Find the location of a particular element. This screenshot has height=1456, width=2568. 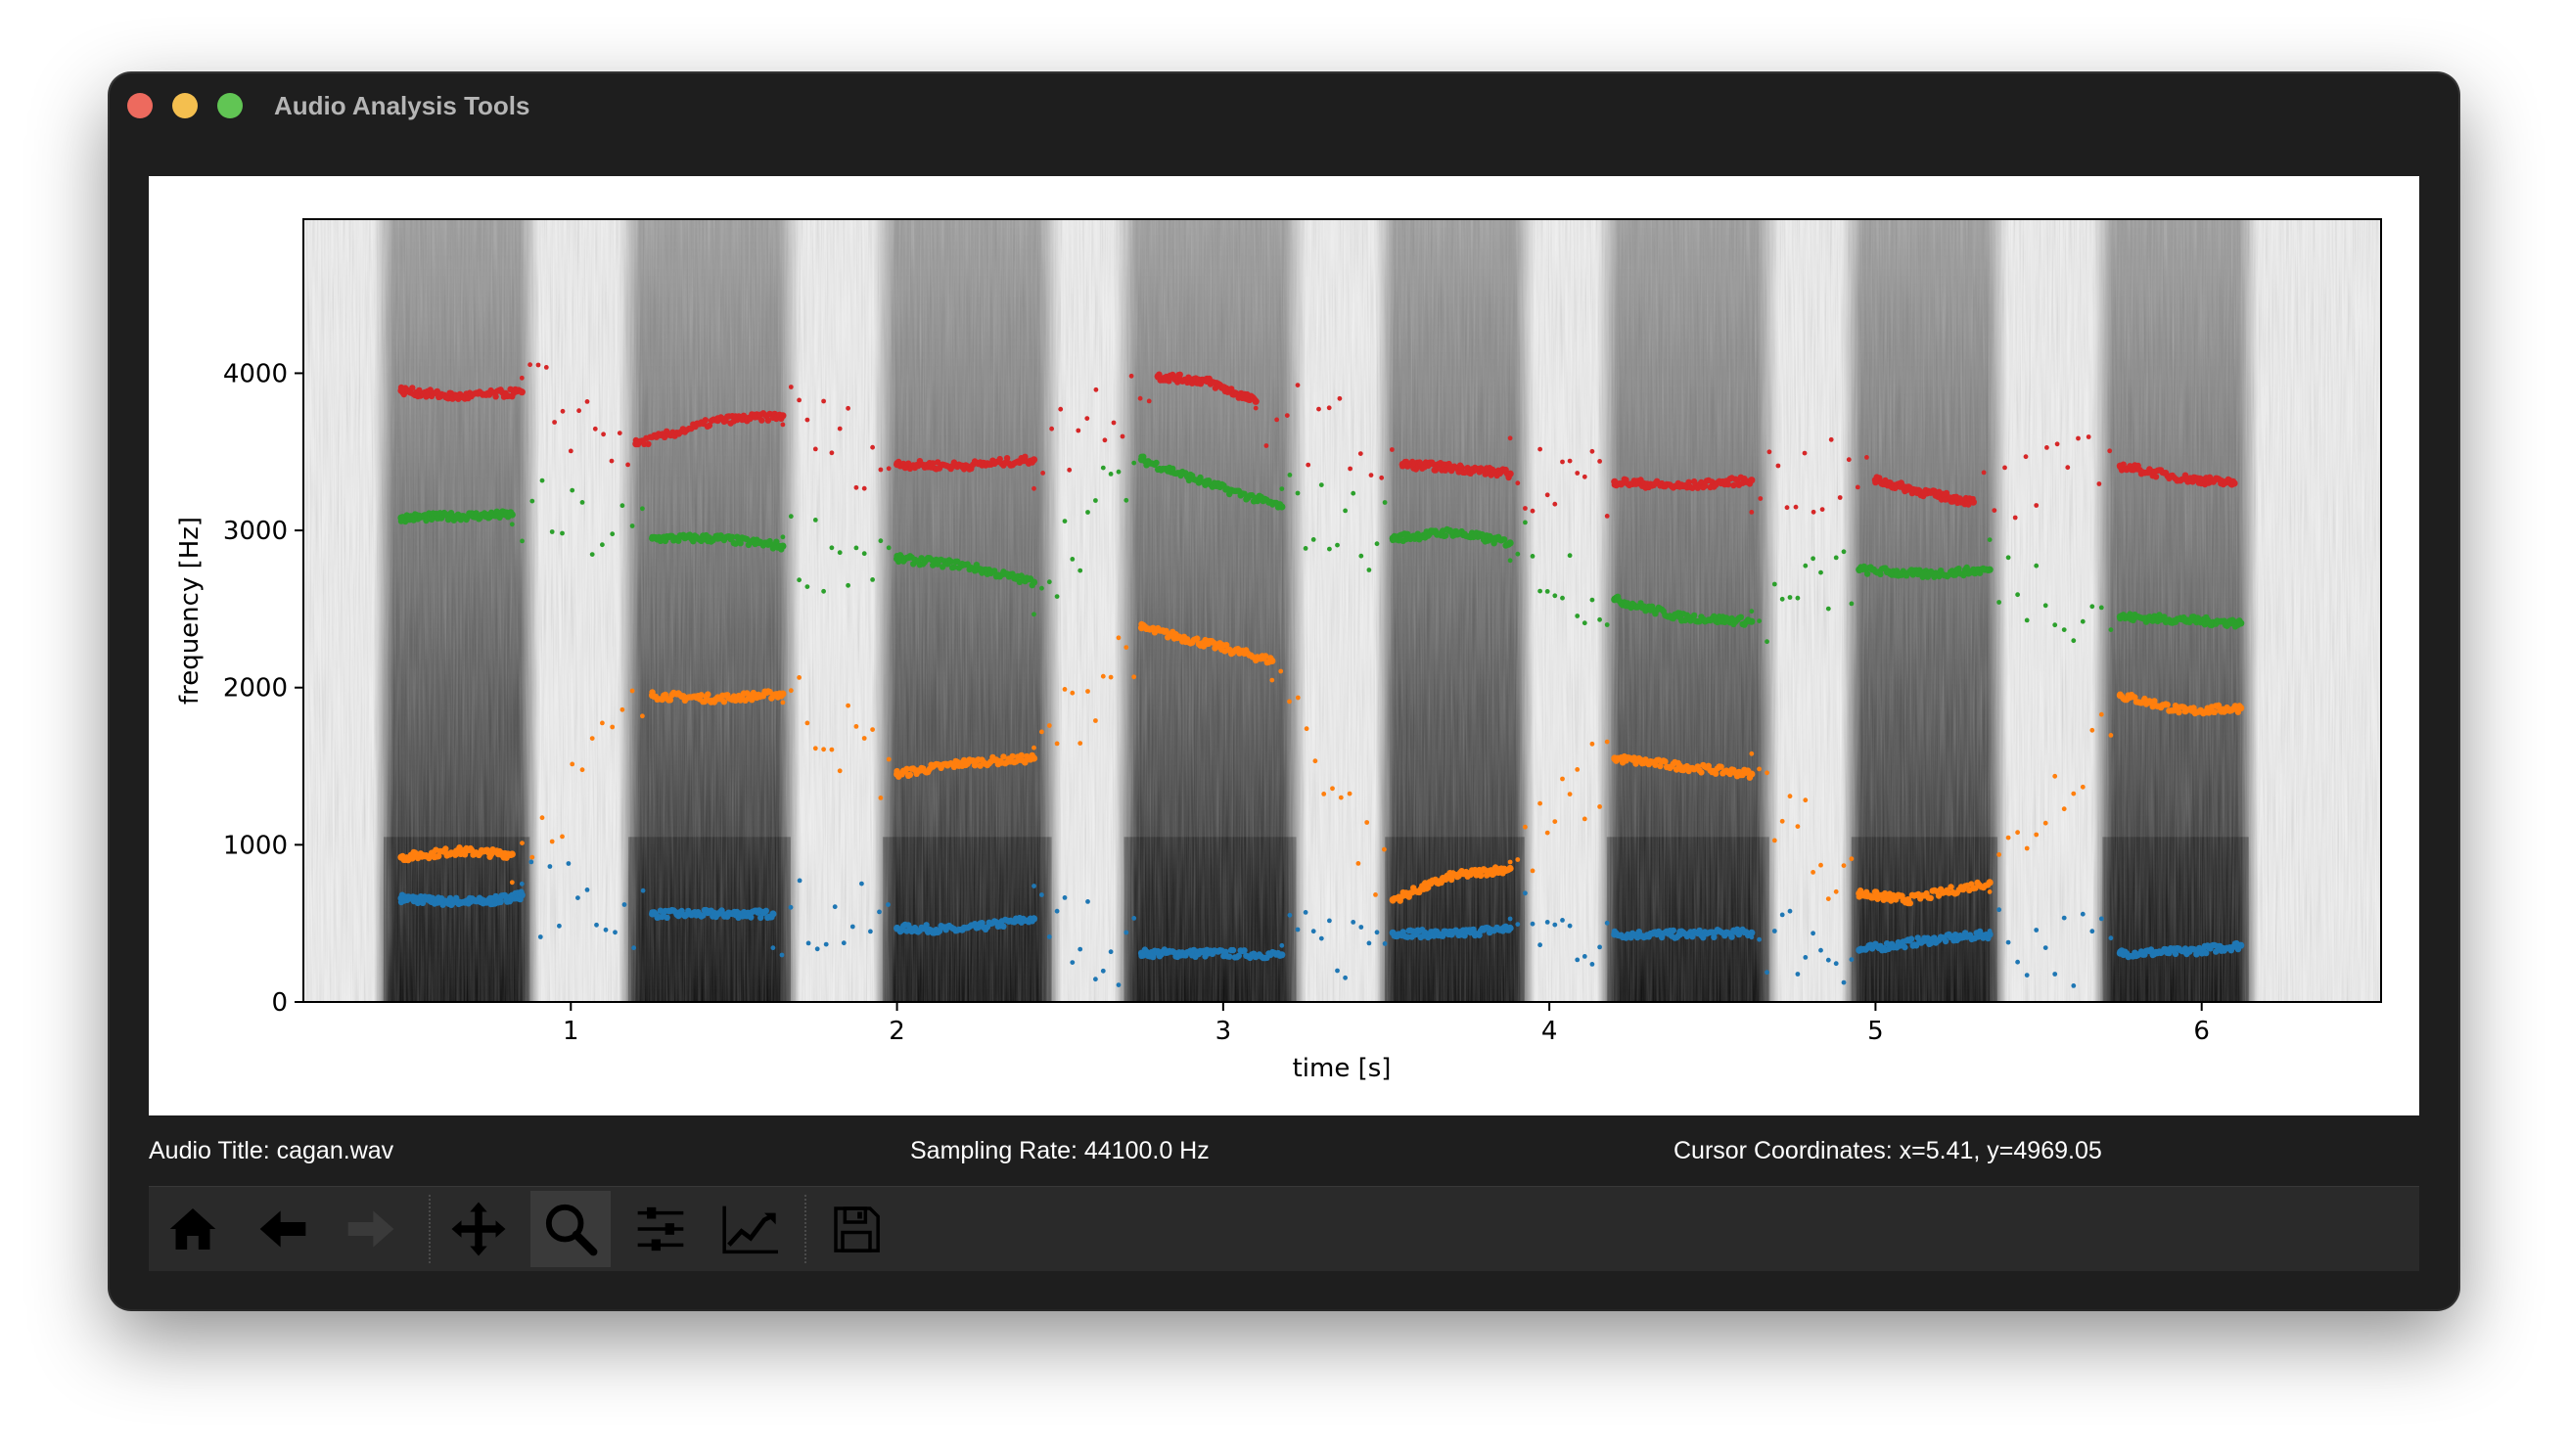

forward-button is located at coordinates (371, 1229).